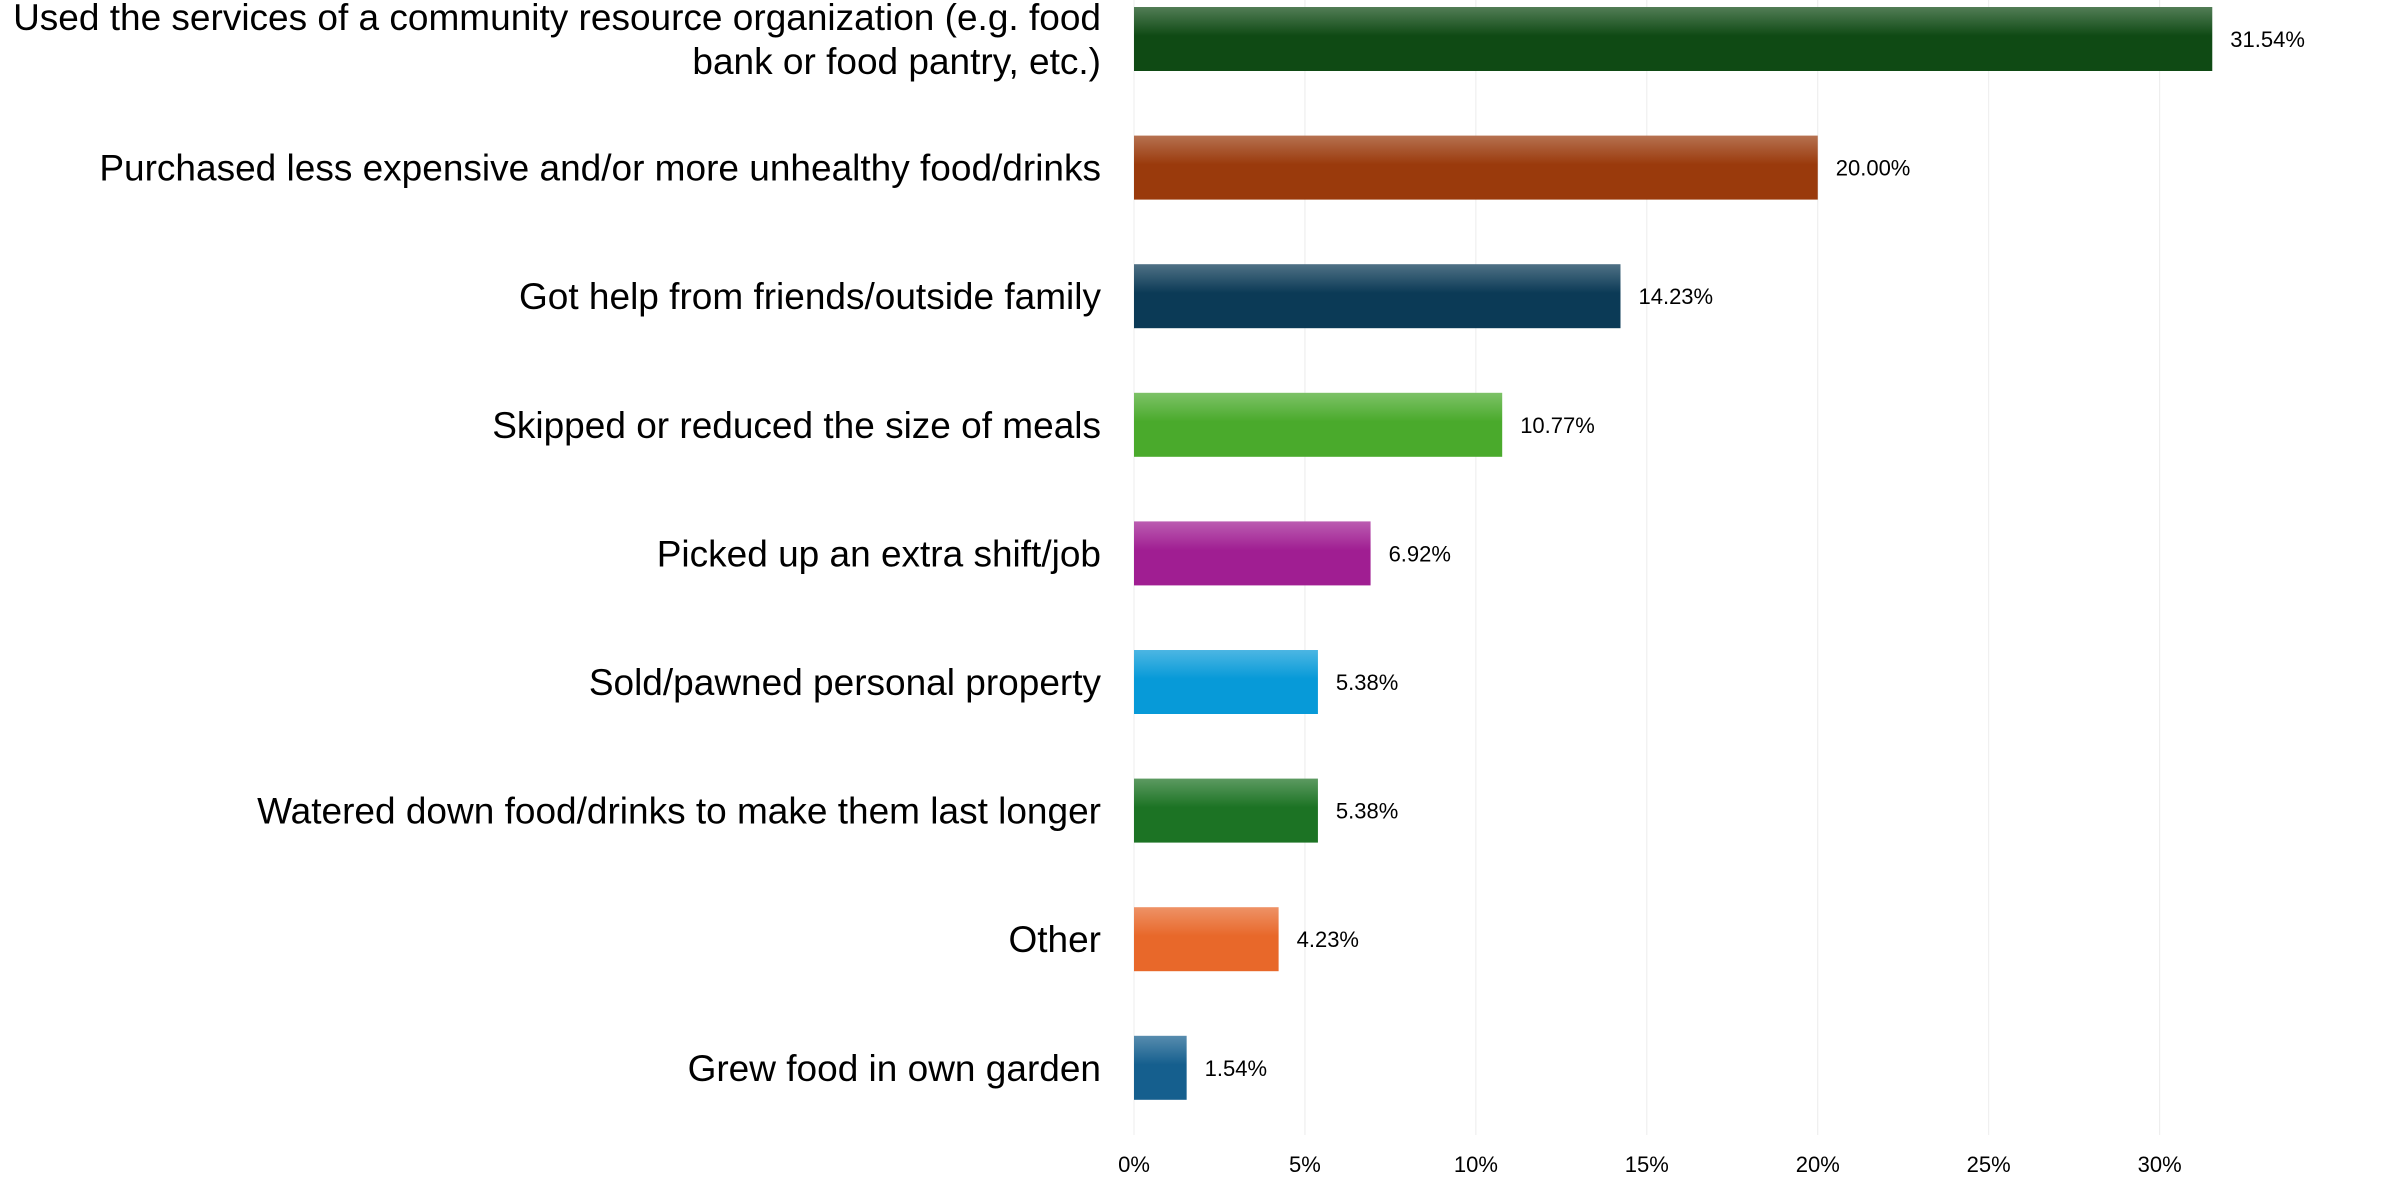 Image resolution: width=2382 pixels, height=1177 pixels. What do you see at coordinates (1476, 1164) in the screenshot?
I see `x-tick-label: 10%` at bounding box center [1476, 1164].